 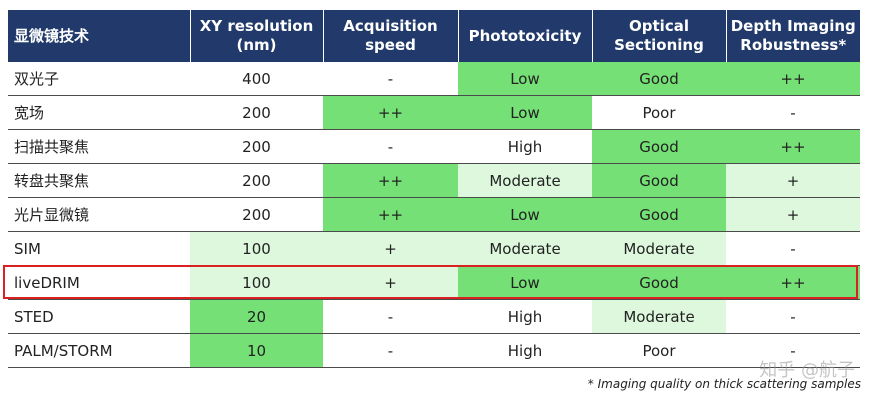 What do you see at coordinates (99, 36) in the screenshot?
I see `header-technique: 显微镜技术` at bounding box center [99, 36].